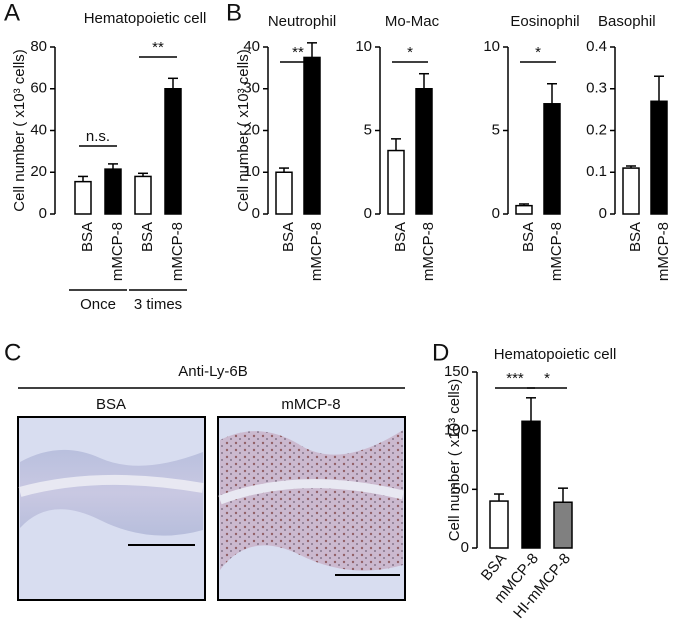 The width and height of the screenshot is (693, 629). Describe the element at coordinates (596, 171) in the screenshot. I see `y-tick-label: 0.1` at that location.